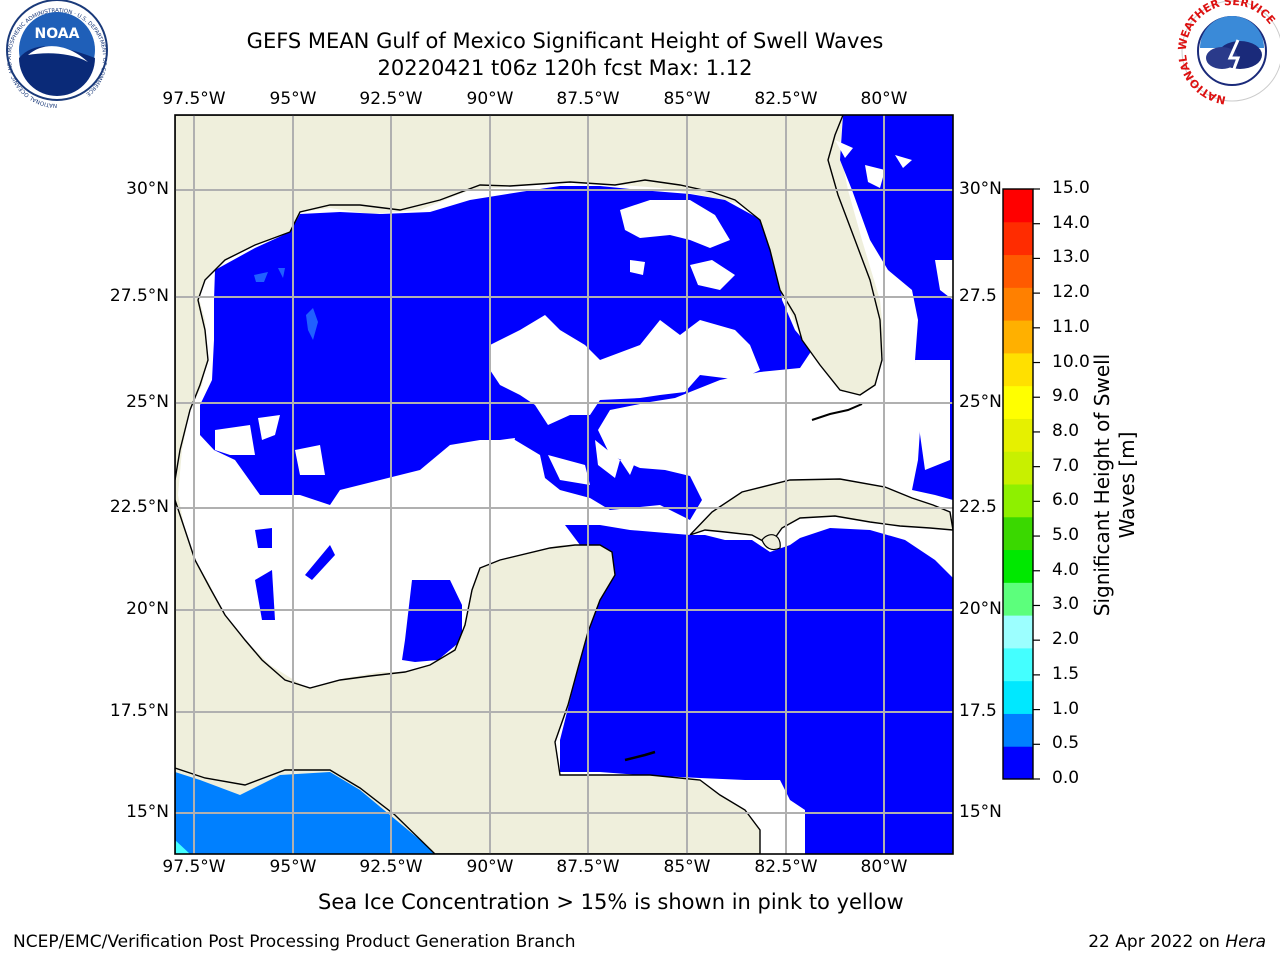 Image resolution: width=1280 pixels, height=960 pixels. Describe the element at coordinates (286, 304) in the screenshot. I see `swell-small-patches` at that location.